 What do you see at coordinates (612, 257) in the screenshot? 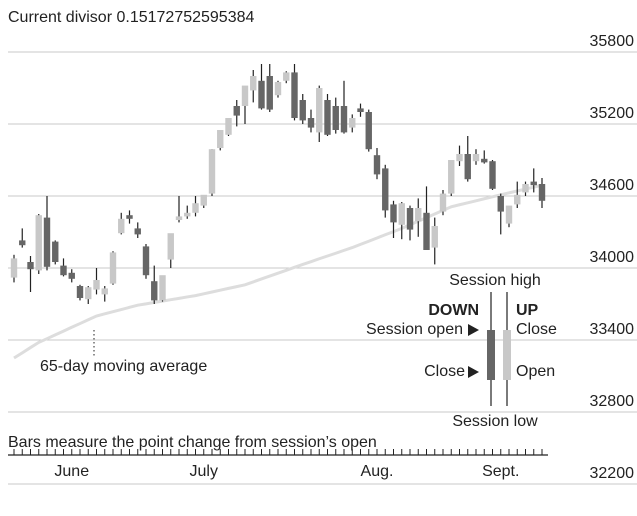
I see `y-tick-label: 34000` at bounding box center [612, 257].